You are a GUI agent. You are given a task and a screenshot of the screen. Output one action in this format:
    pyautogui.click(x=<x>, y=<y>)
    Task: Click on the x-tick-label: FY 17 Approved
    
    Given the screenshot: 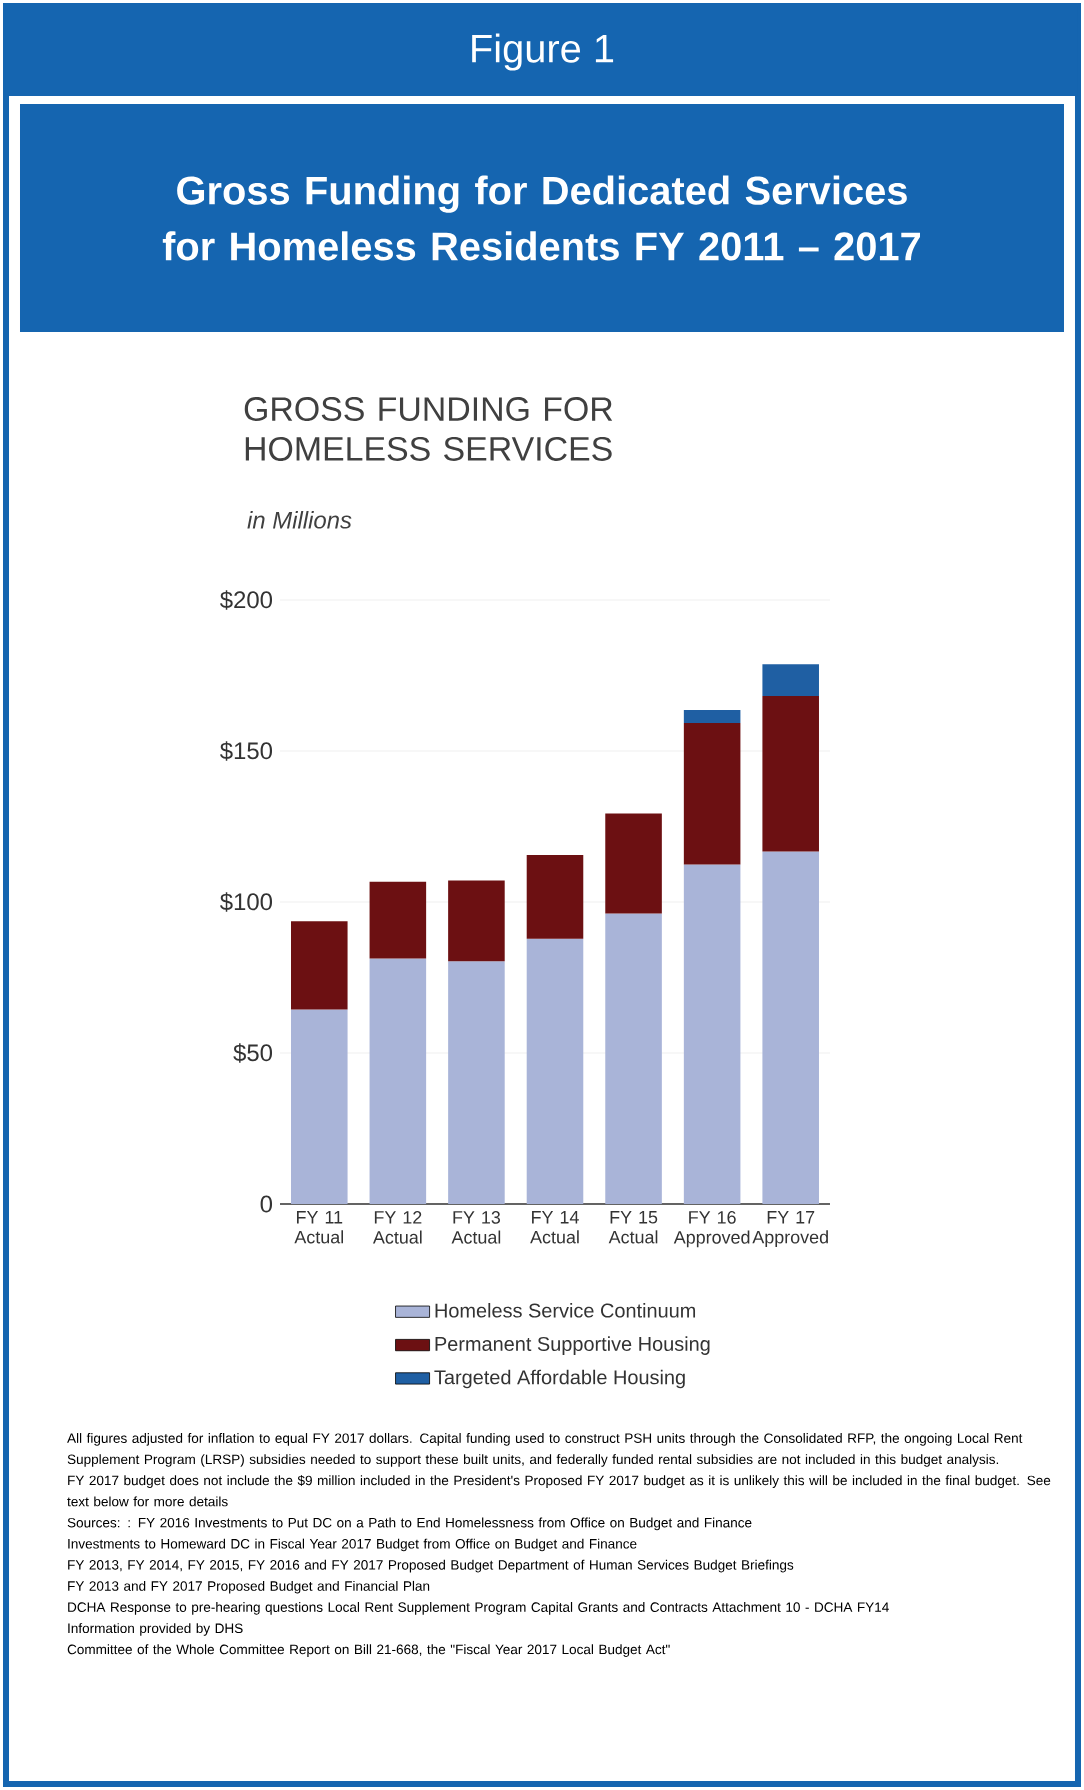 What is the action you would take?
    pyautogui.click(x=790, y=1229)
    